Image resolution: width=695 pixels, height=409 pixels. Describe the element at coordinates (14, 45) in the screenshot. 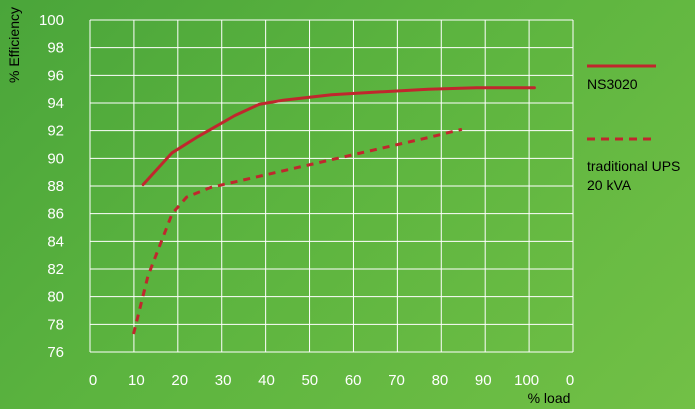

I see `y-axis-label: % Efficiency` at that location.